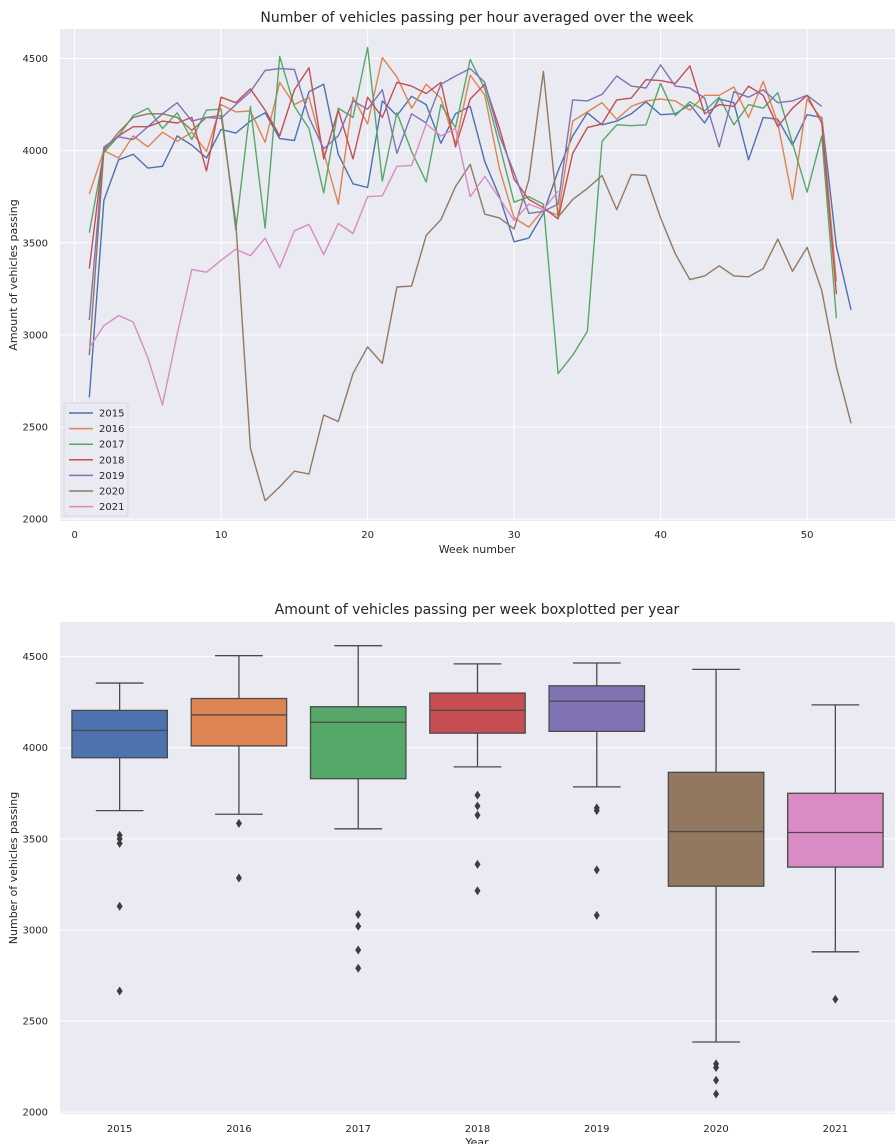  I want to click on box-2020, so click(716, 883).